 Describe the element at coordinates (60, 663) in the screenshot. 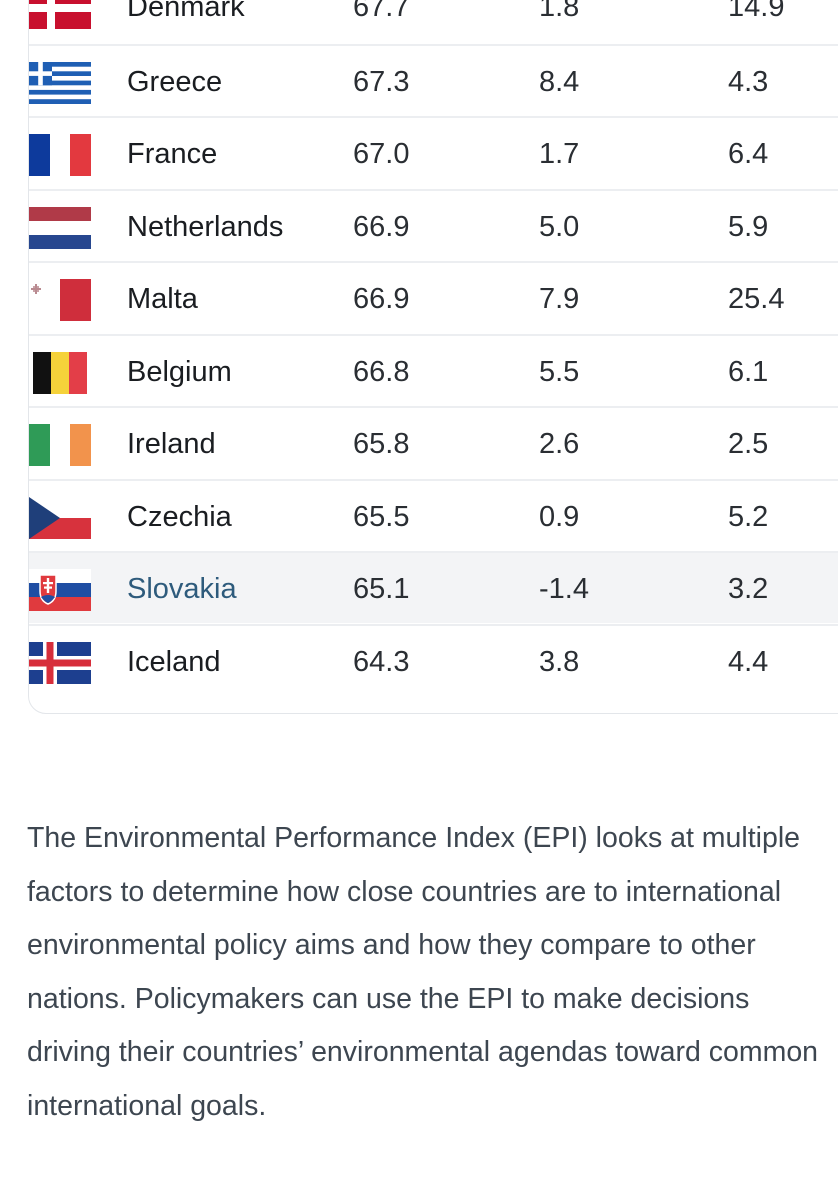

I see `iceland-flag-icon` at that location.